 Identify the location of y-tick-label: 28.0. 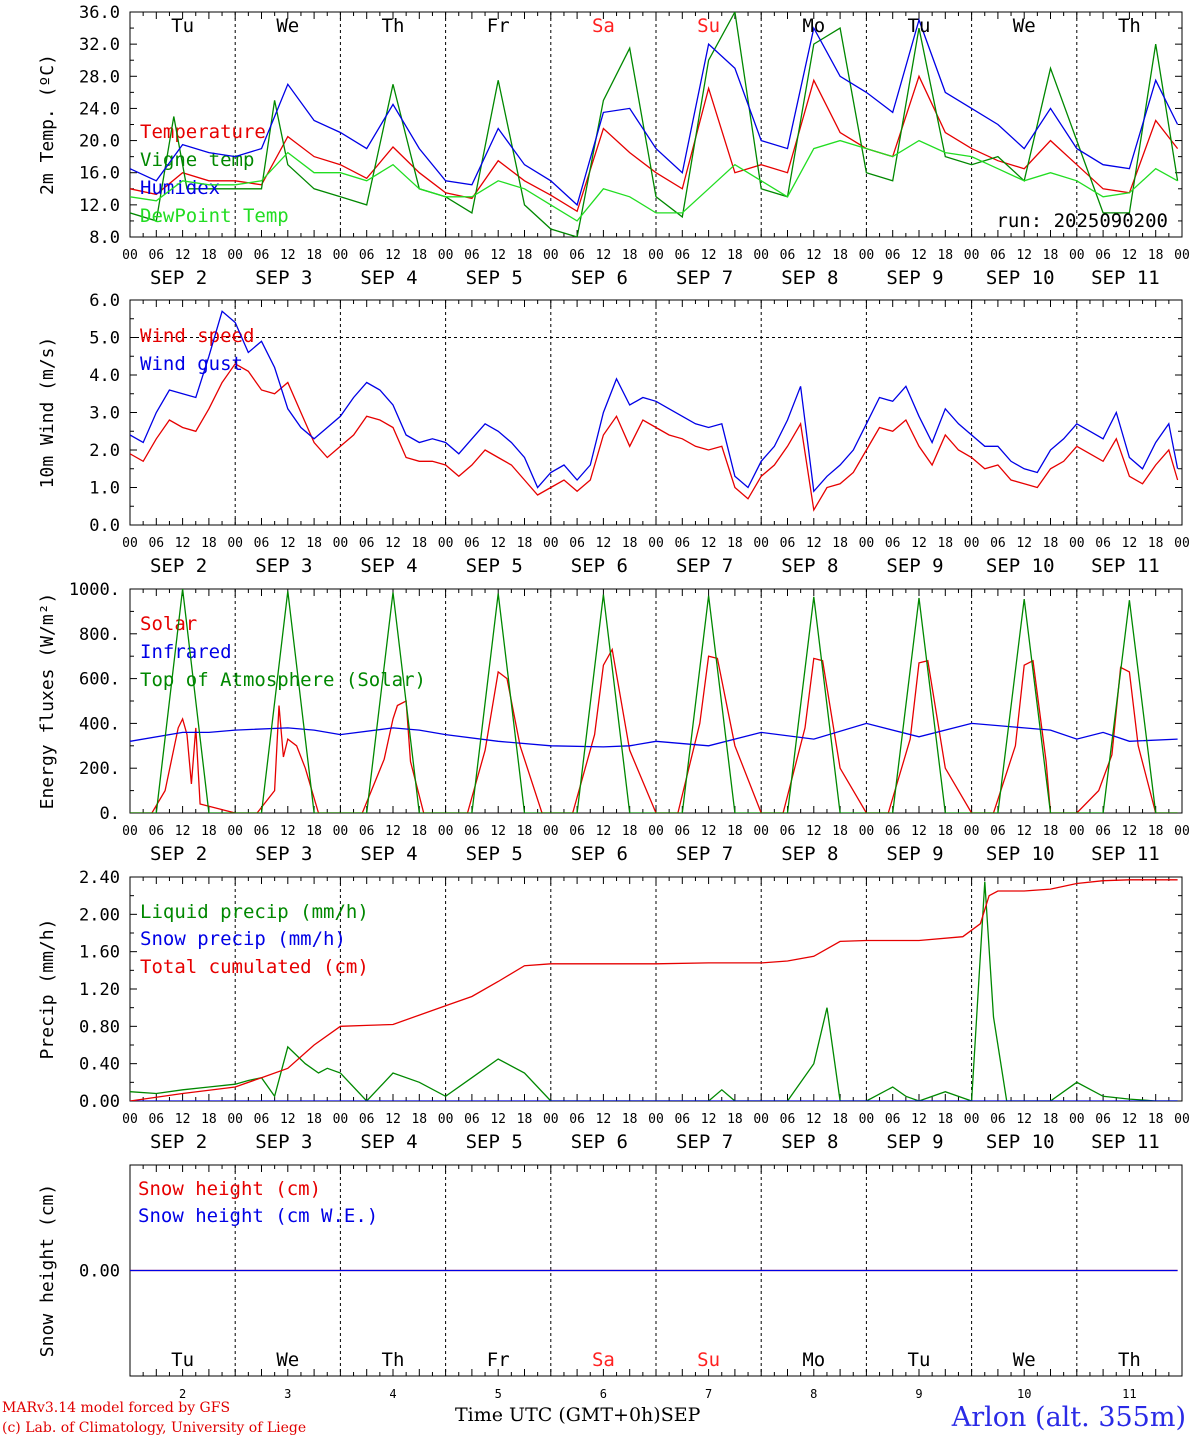
(99, 77).